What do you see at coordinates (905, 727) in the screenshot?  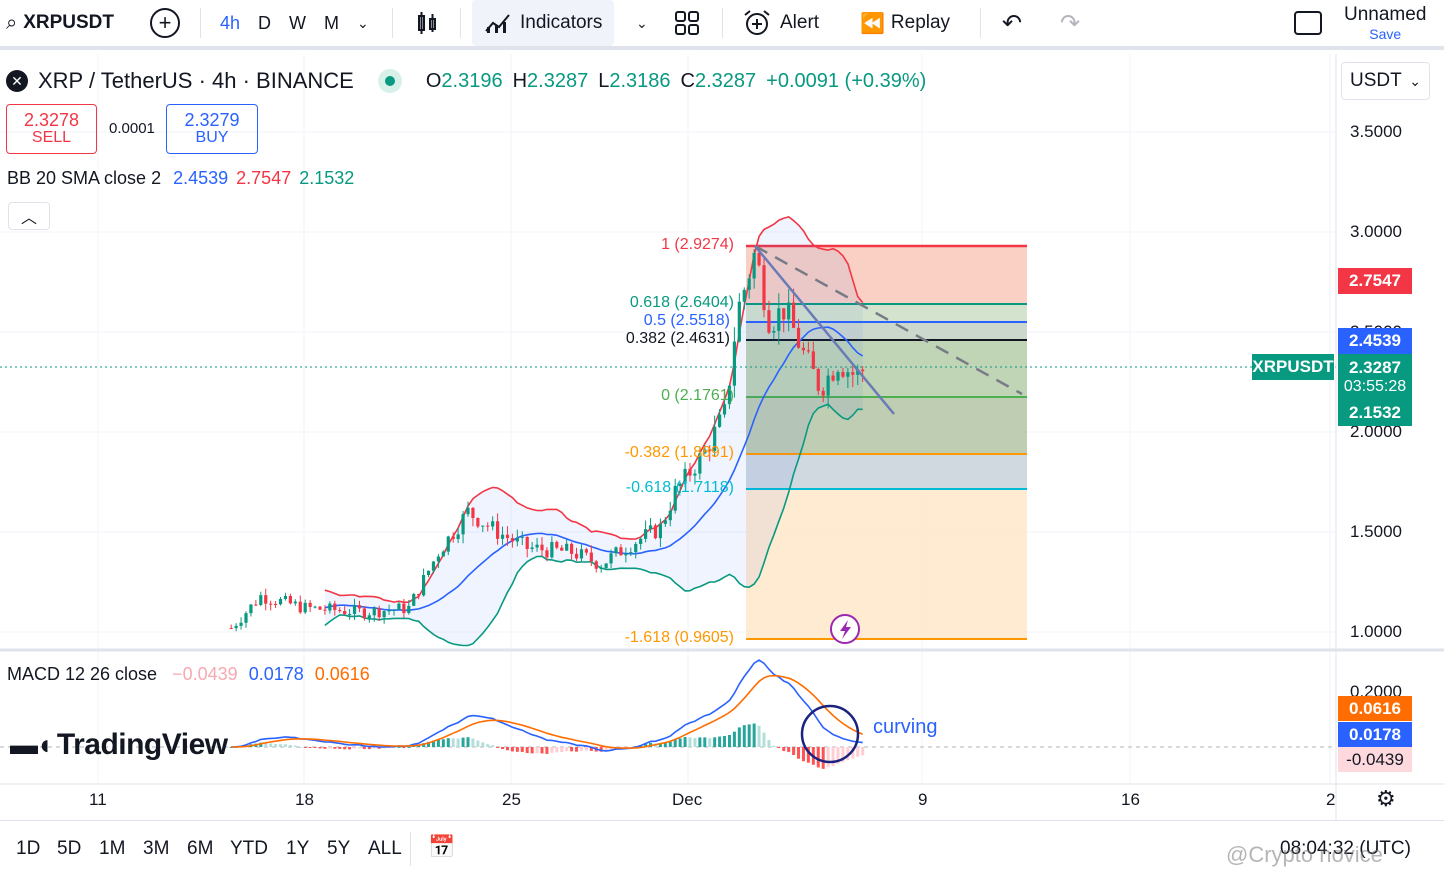 I see `curving-annotation: curving` at bounding box center [905, 727].